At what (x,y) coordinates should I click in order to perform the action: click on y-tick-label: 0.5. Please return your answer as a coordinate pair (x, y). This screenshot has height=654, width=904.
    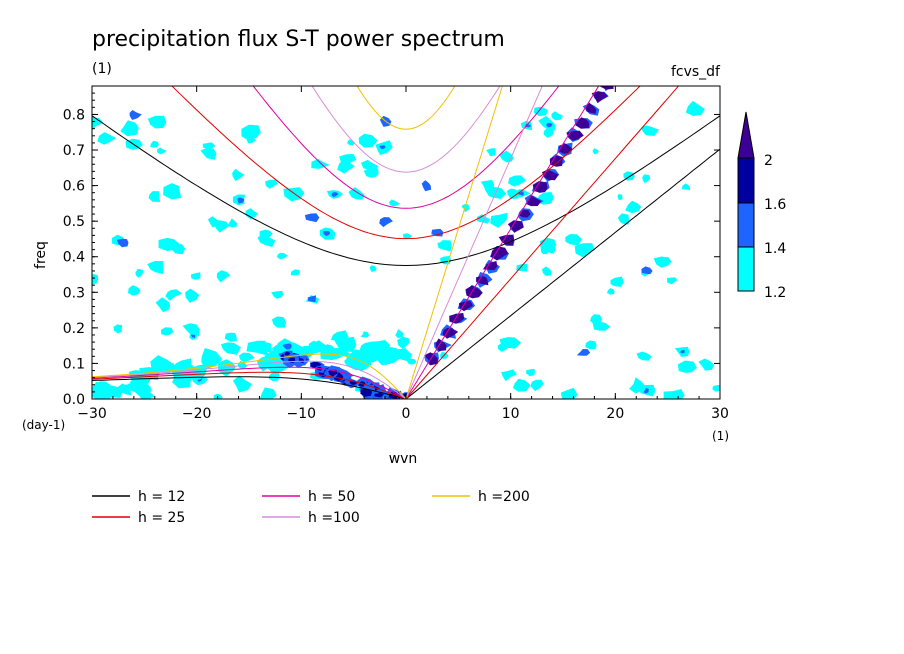
    Looking at the image, I should click on (74, 222).